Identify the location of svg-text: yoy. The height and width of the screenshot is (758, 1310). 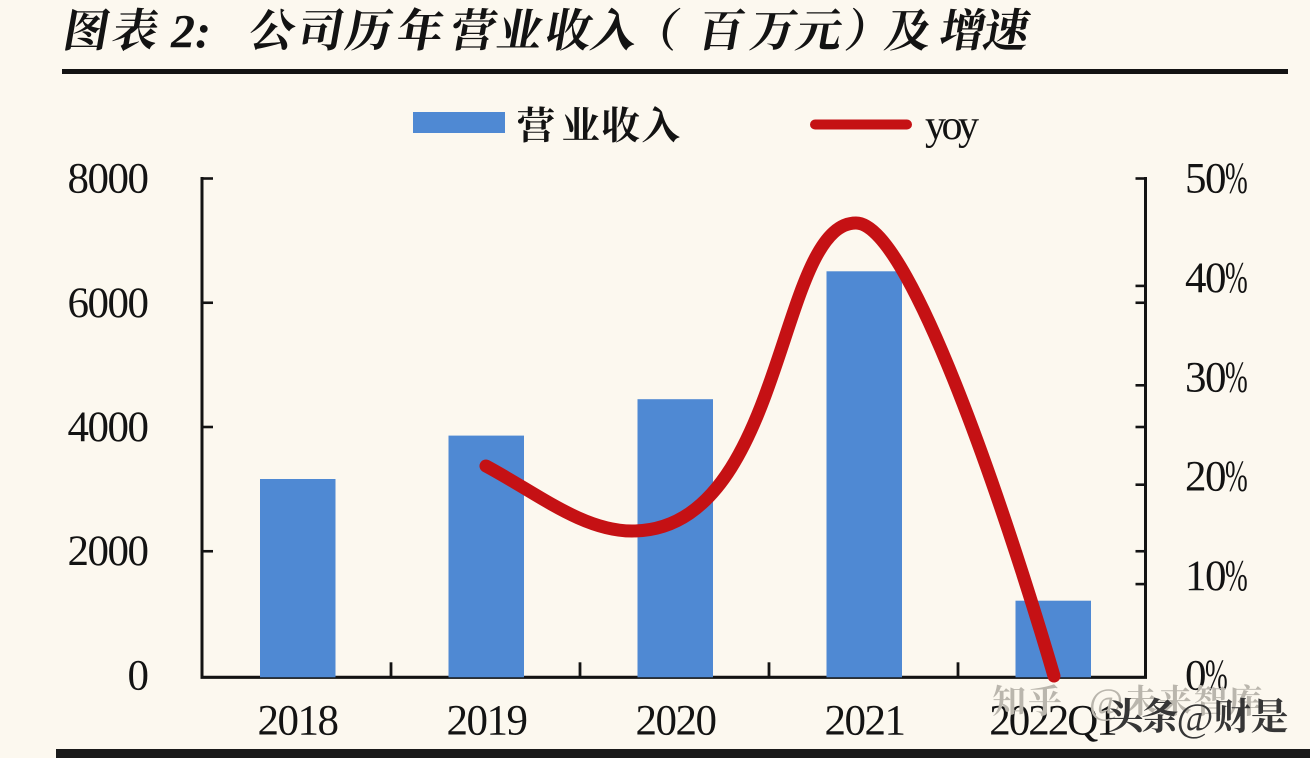
(952, 126).